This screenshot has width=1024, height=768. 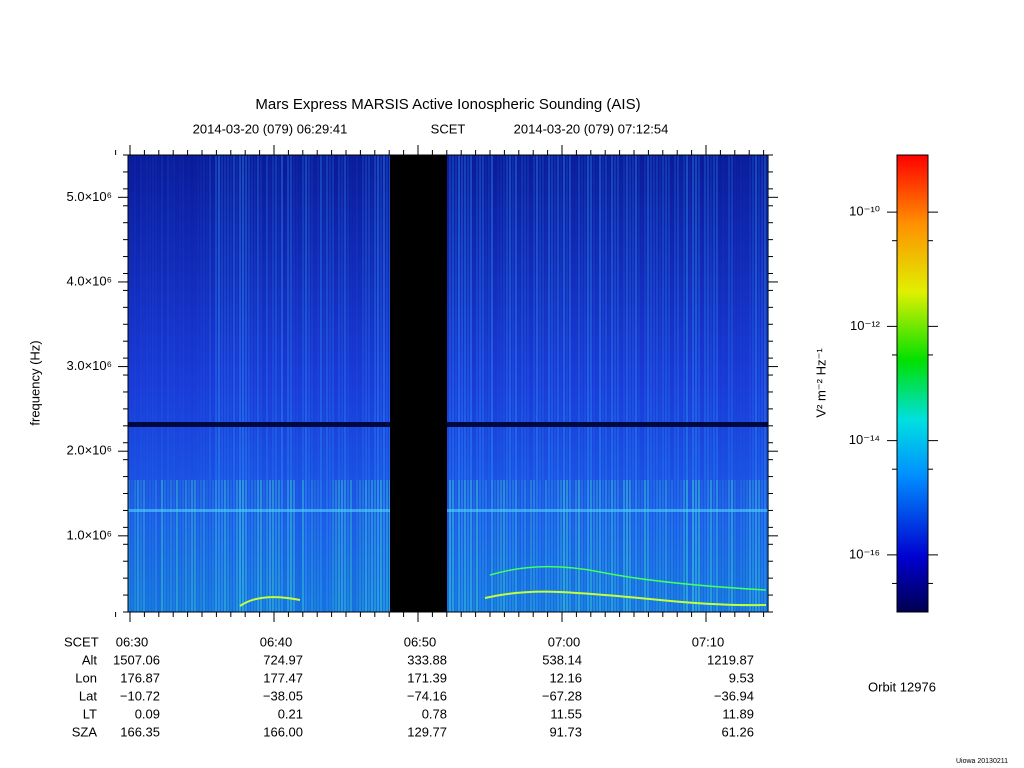 What do you see at coordinates (448, 128) in the screenshot?
I see `time-system: SCET` at bounding box center [448, 128].